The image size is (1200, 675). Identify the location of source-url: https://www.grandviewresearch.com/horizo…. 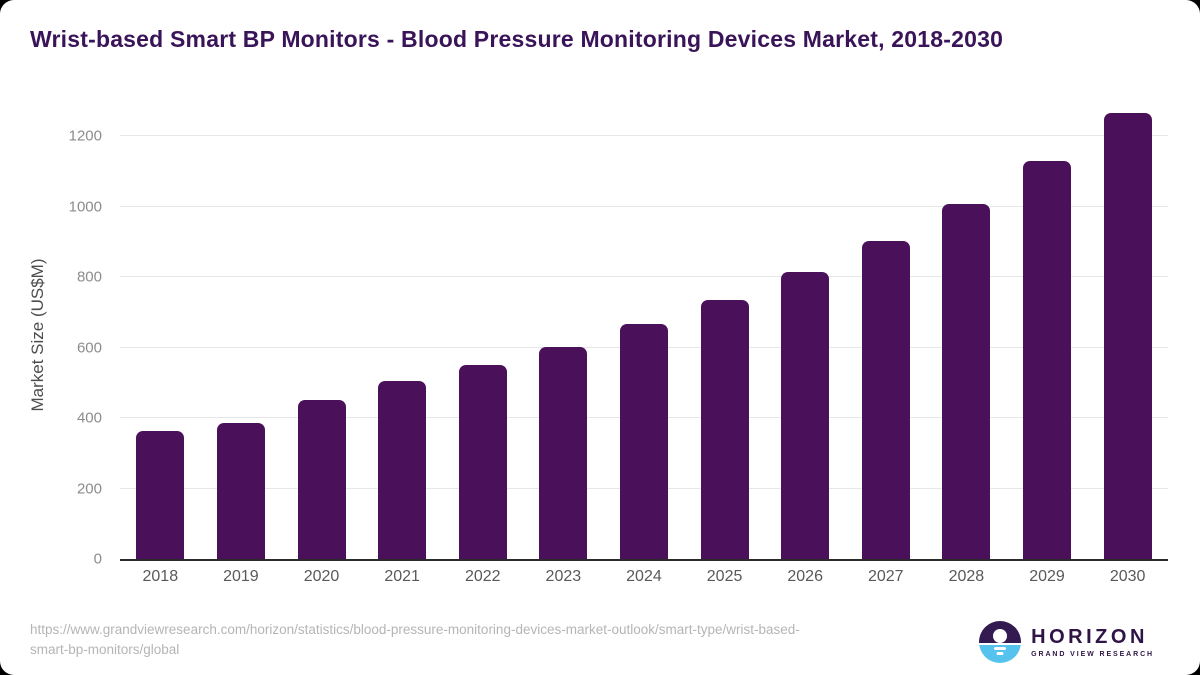
(485, 640).